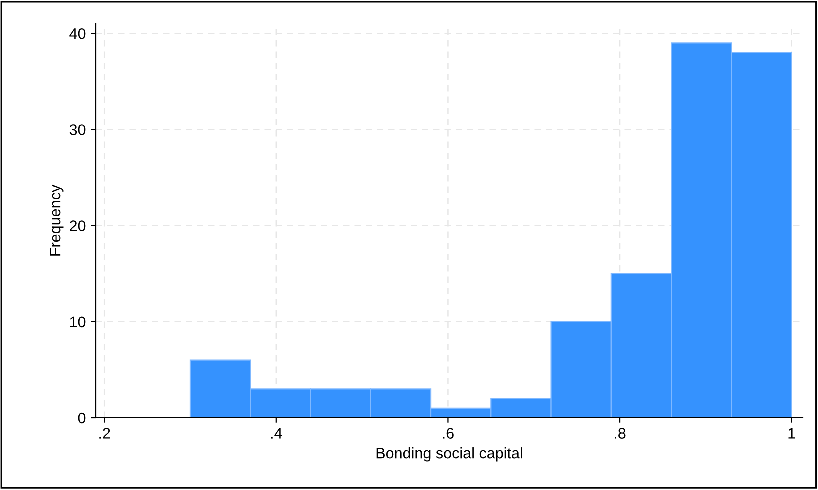 This screenshot has width=818, height=490. What do you see at coordinates (82, 418) in the screenshot?
I see `y-tick-label: 0` at bounding box center [82, 418].